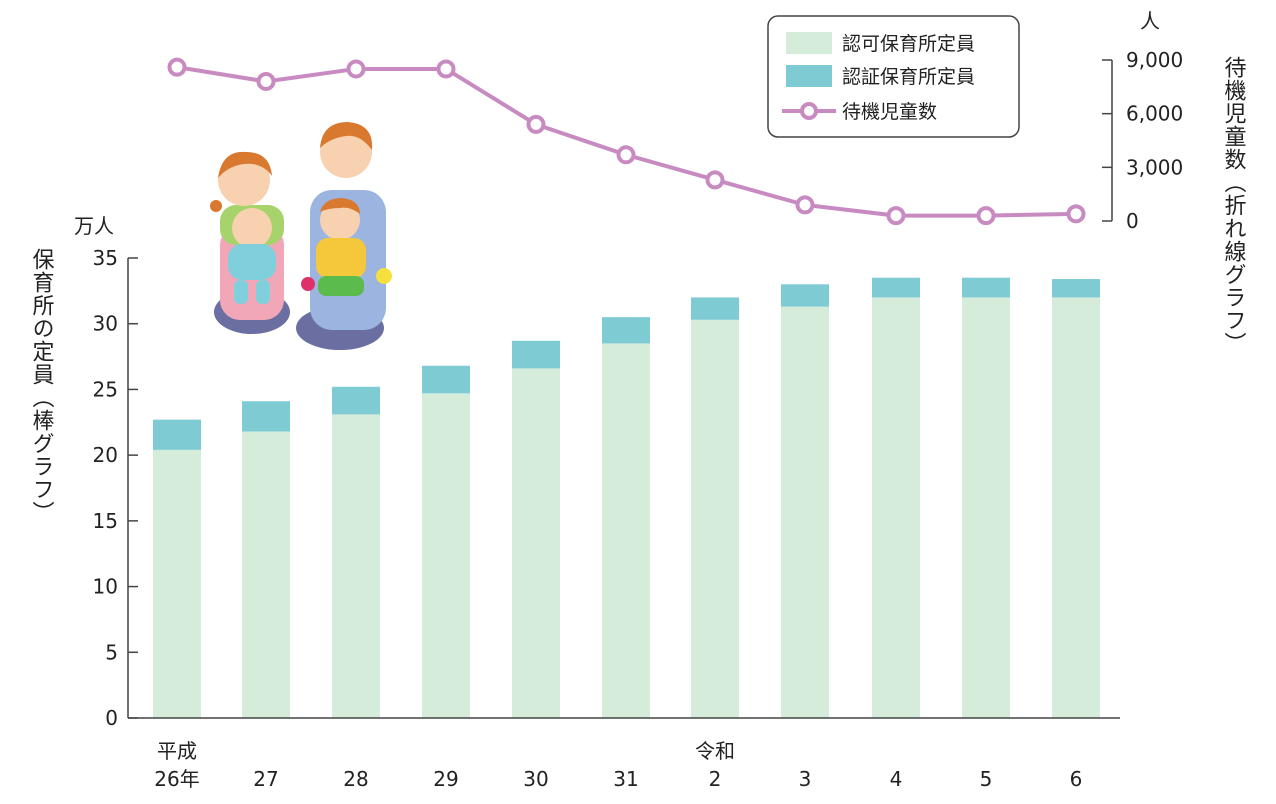  Describe the element at coordinates (1150, 21) in the screenshot. I see `right-axis-unit: 人` at that location.